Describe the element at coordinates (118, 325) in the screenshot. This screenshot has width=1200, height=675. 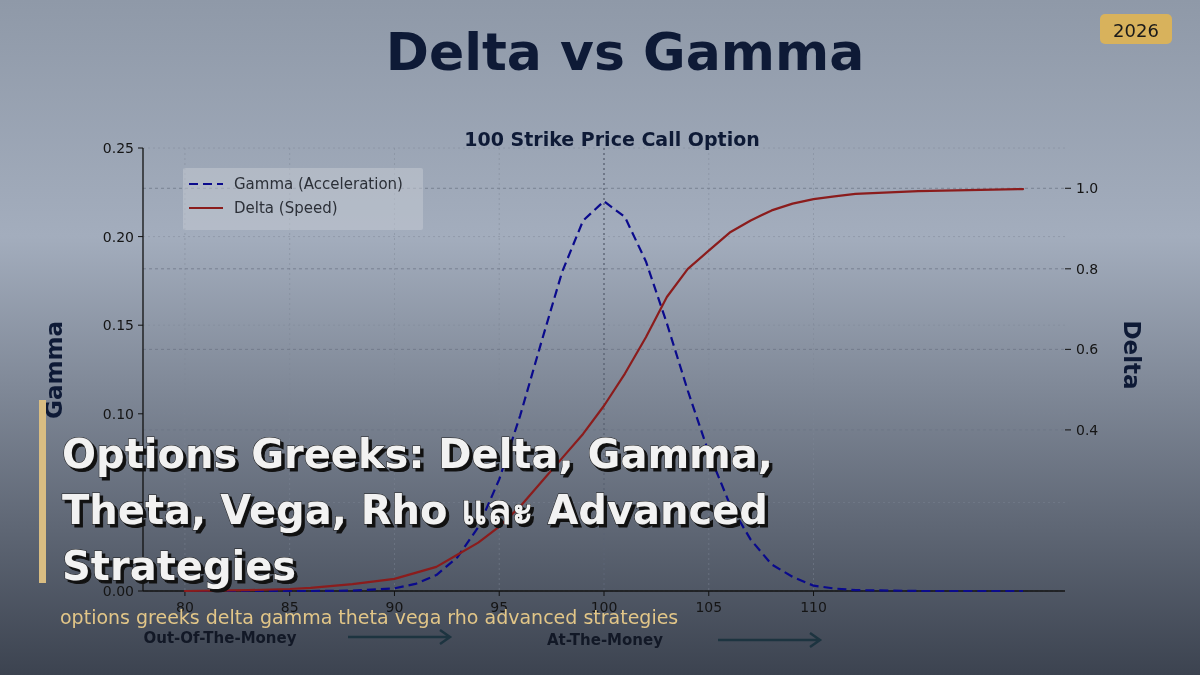
I see `y-tick-label: 0.15` at that location.